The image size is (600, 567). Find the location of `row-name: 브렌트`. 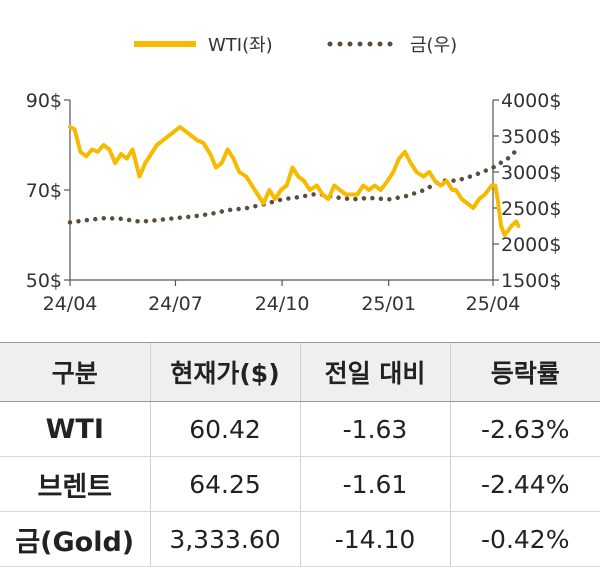

row-name: 브렌트 is located at coordinates (75, 484).